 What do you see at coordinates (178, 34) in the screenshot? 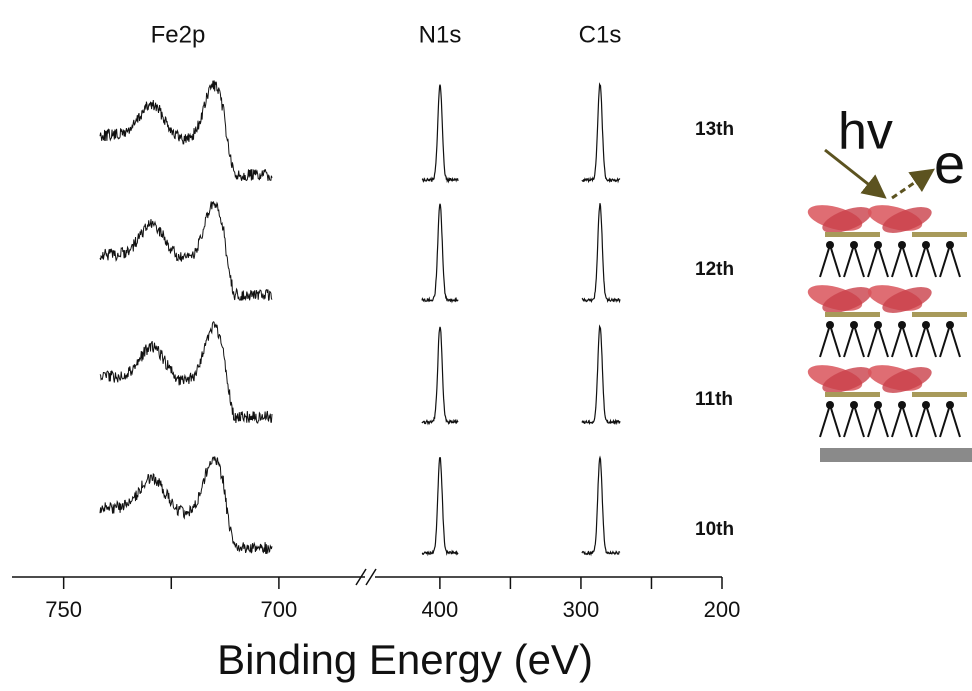
I see `region-label: Fe2p` at bounding box center [178, 34].